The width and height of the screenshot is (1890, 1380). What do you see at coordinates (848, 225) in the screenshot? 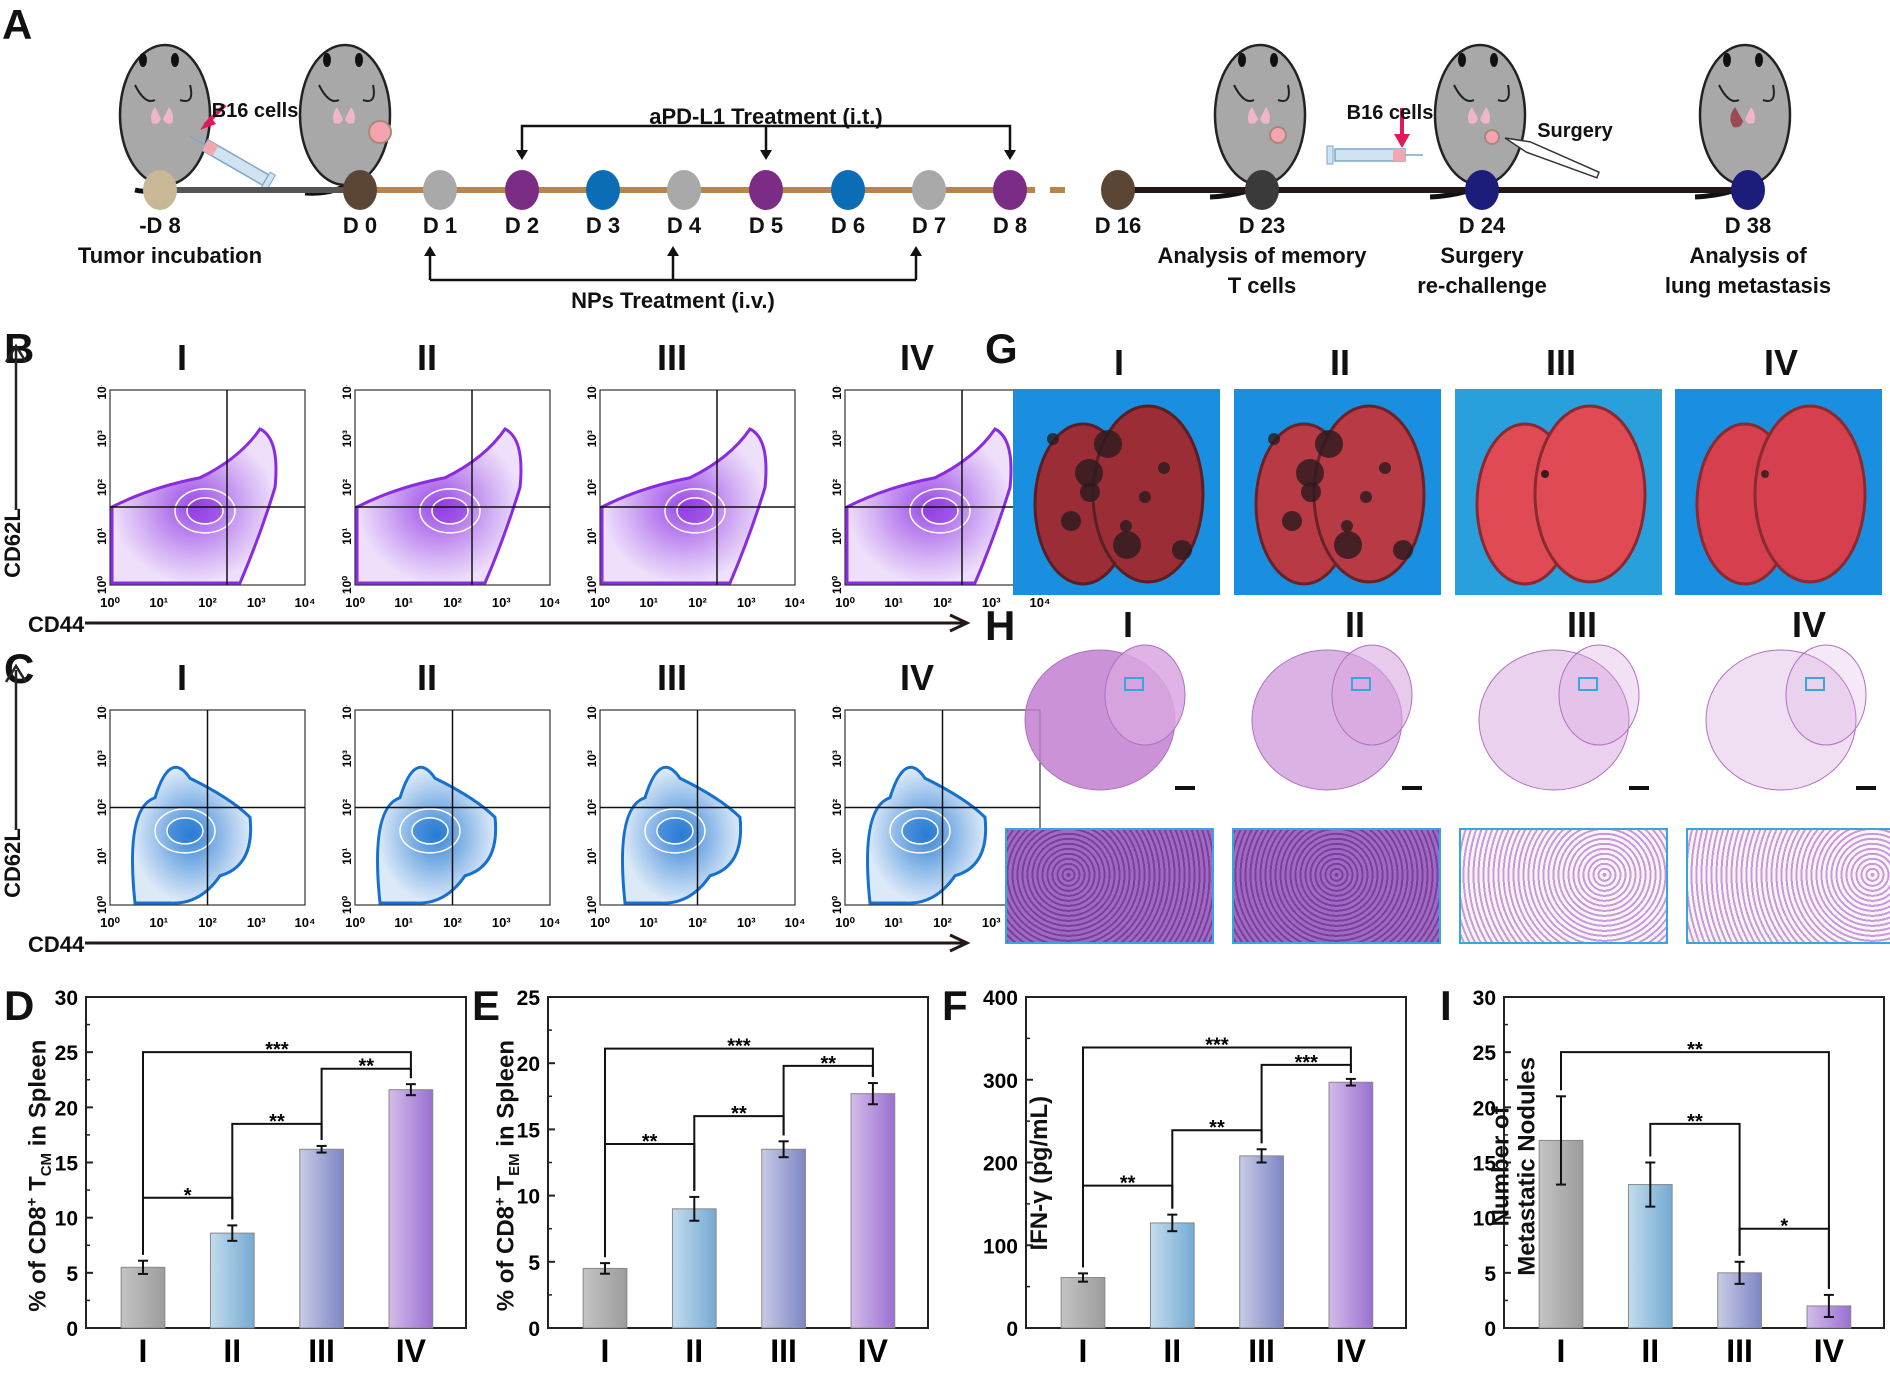
I see `timeline-day-label: D 6` at bounding box center [848, 225].